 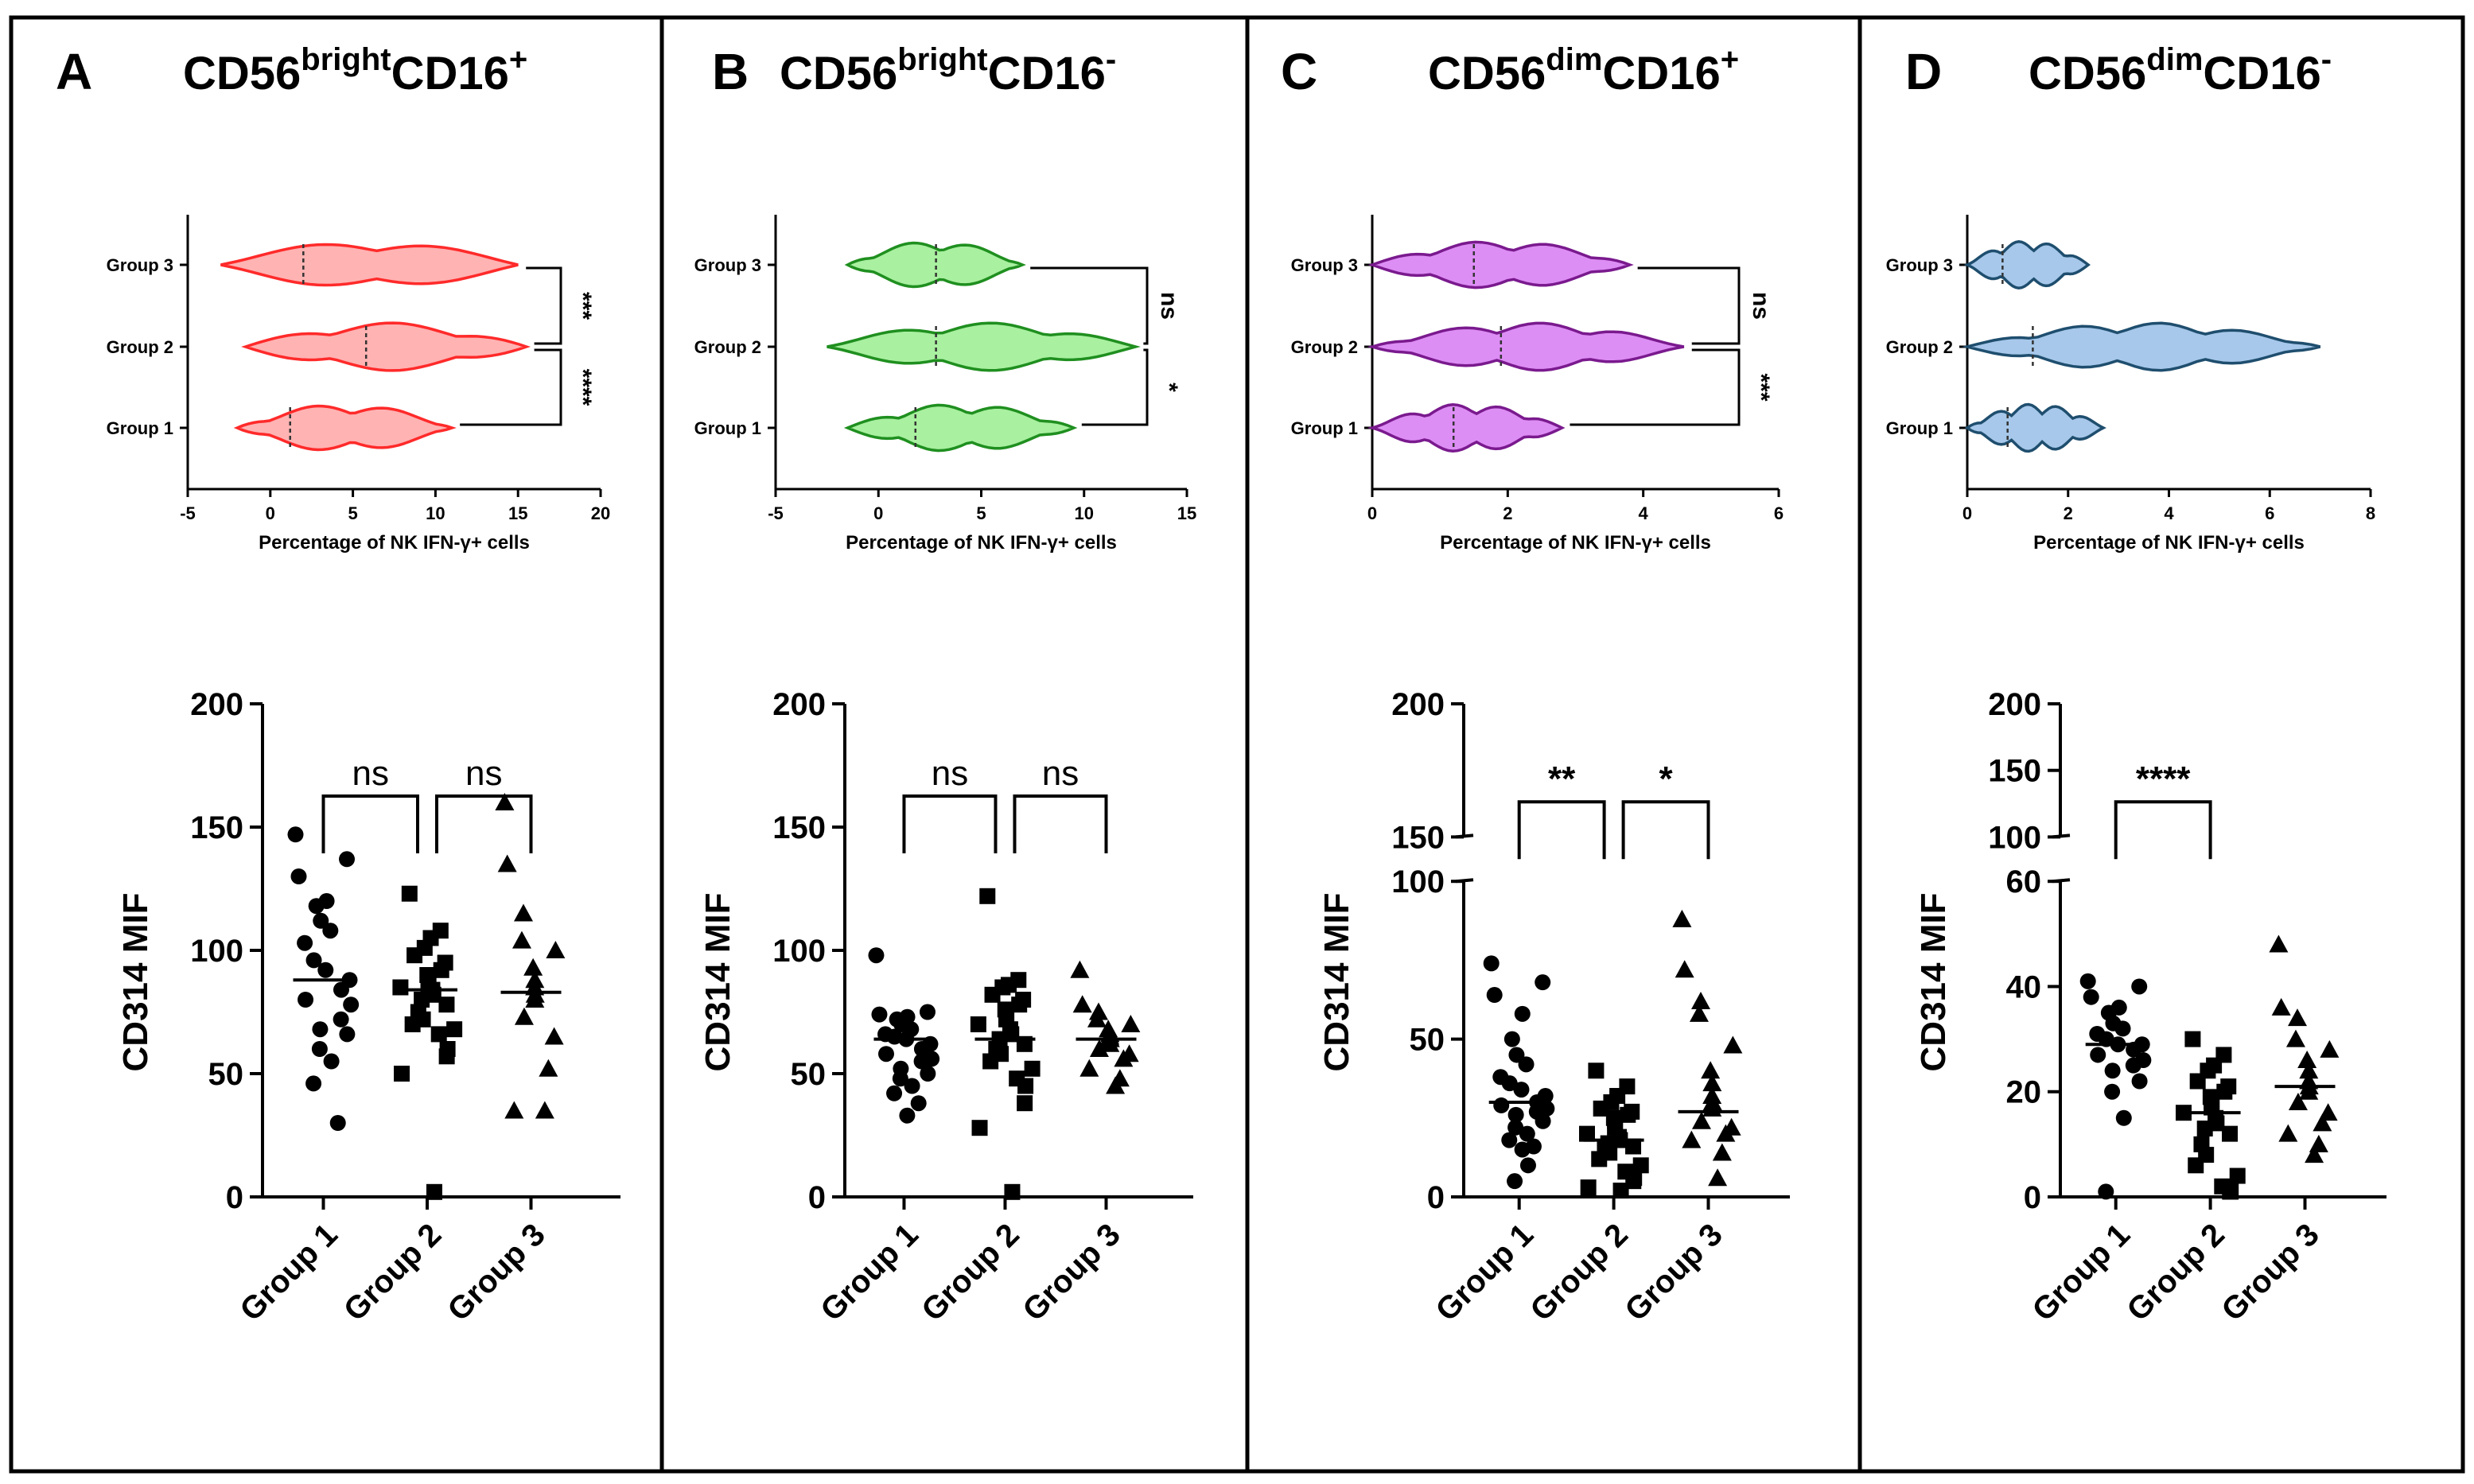 I want to click on violin-x-tick-label: 10, so click(x=435, y=513).